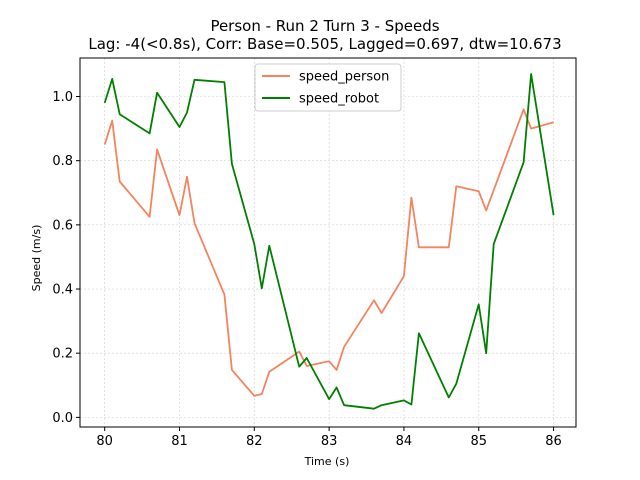  I want to click on y-tick-label: 0.2, so click(62, 354).